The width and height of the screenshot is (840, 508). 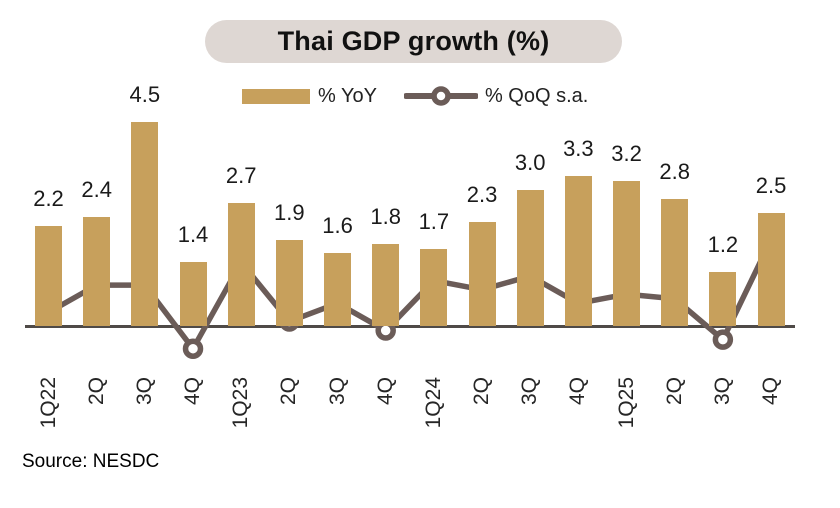 What do you see at coordinates (482, 194) in the screenshot?
I see `bar-value-label: 2.3` at bounding box center [482, 194].